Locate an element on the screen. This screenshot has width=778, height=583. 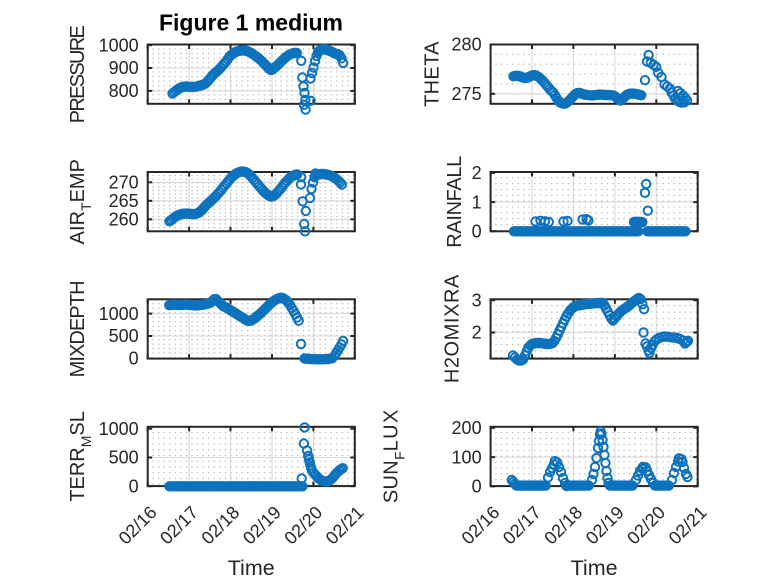
svg-text: 280 is located at coordinates (467, 45).